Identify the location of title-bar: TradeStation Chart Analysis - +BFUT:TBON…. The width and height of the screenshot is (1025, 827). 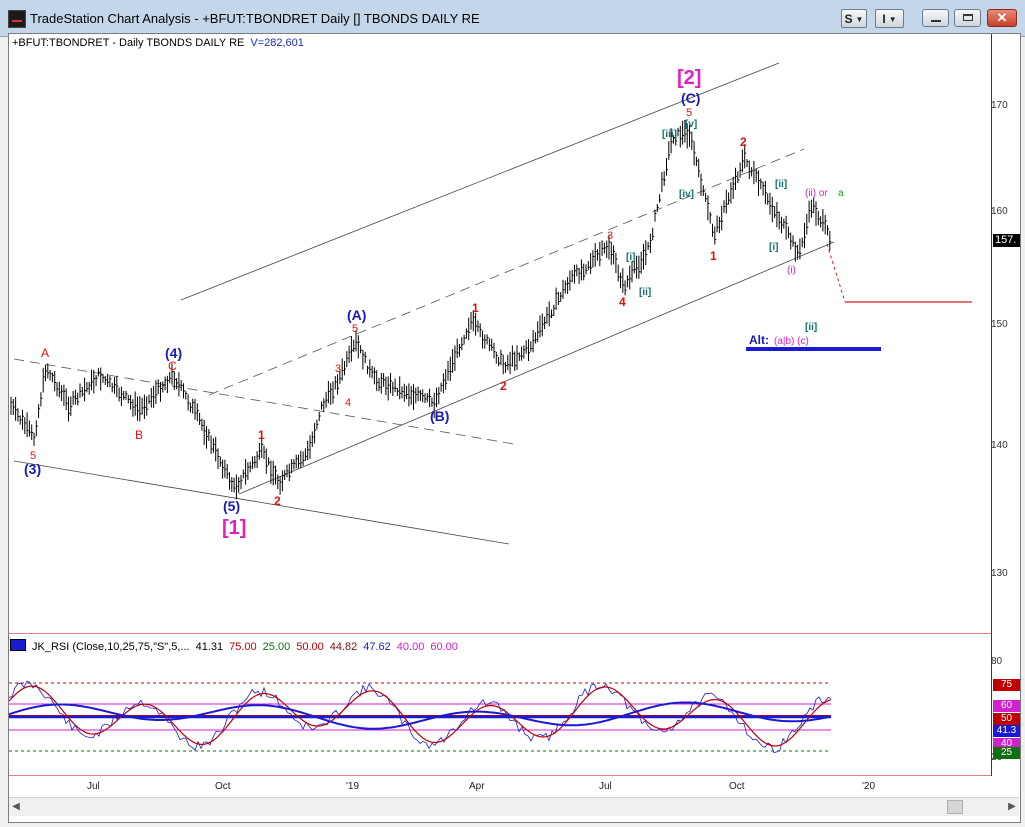
(512, 18).